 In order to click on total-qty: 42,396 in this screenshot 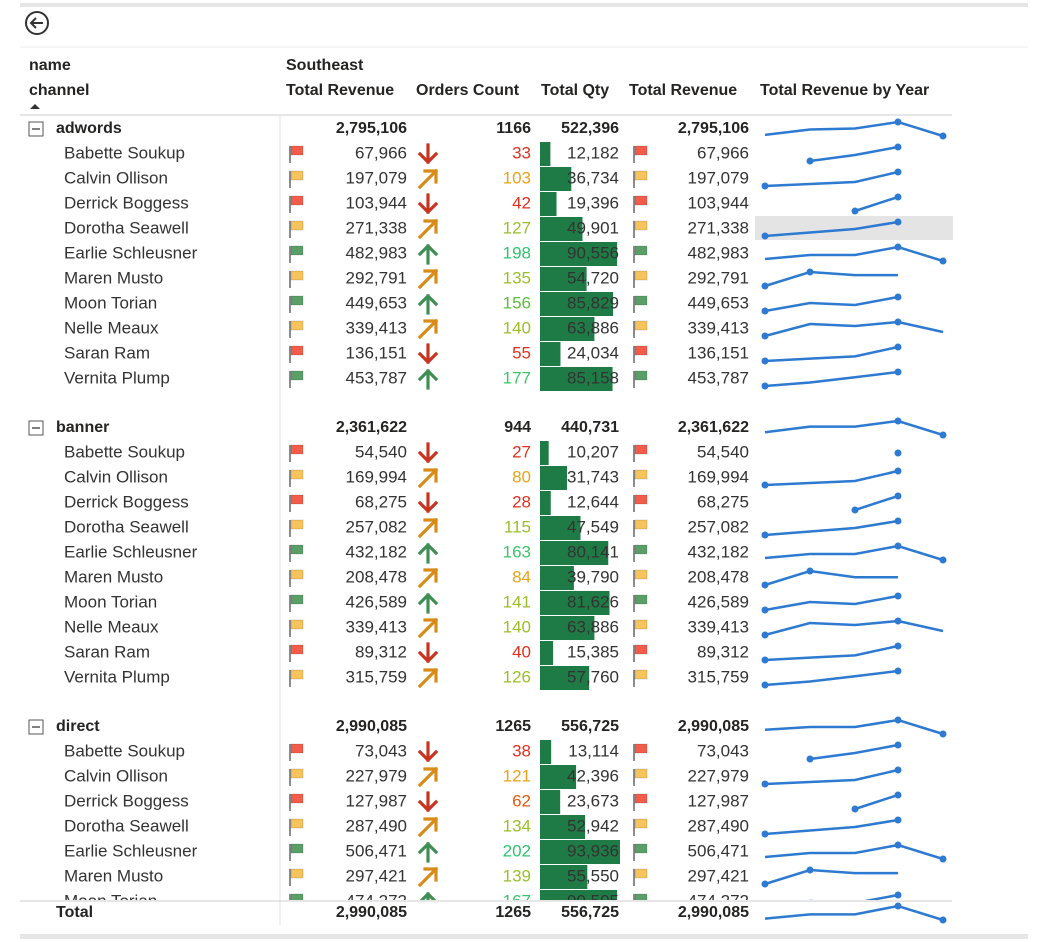, I will do `click(593, 775)`.